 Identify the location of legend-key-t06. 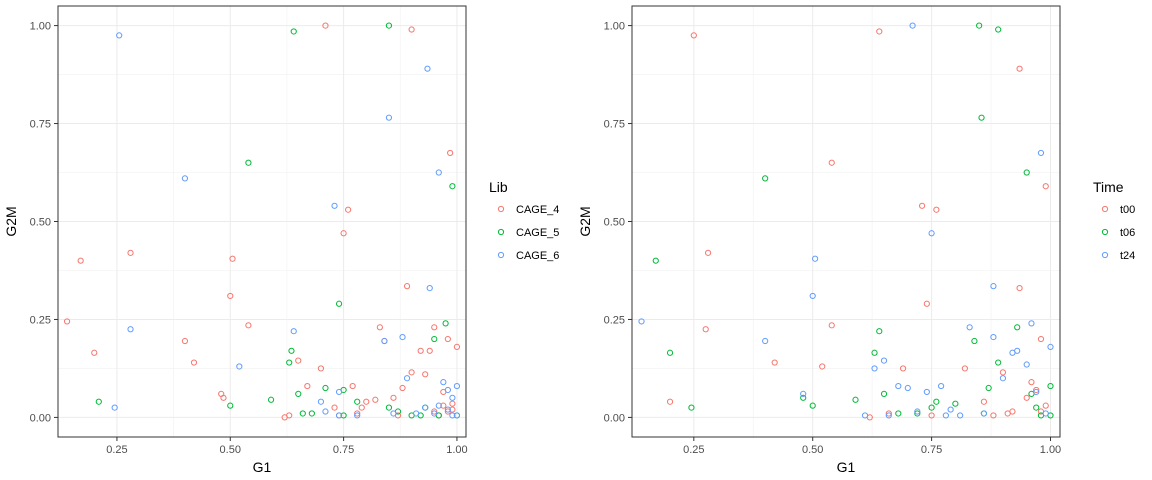
(1105, 232).